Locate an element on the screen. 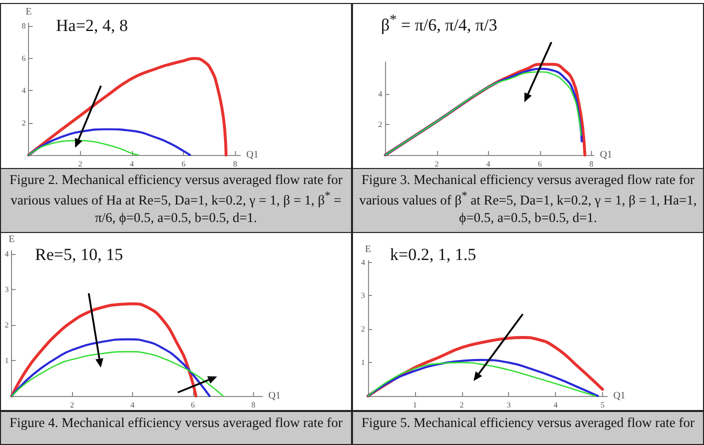 The height and width of the screenshot is (445, 704). y-tick-label: 6 is located at coordinates (24, 58).